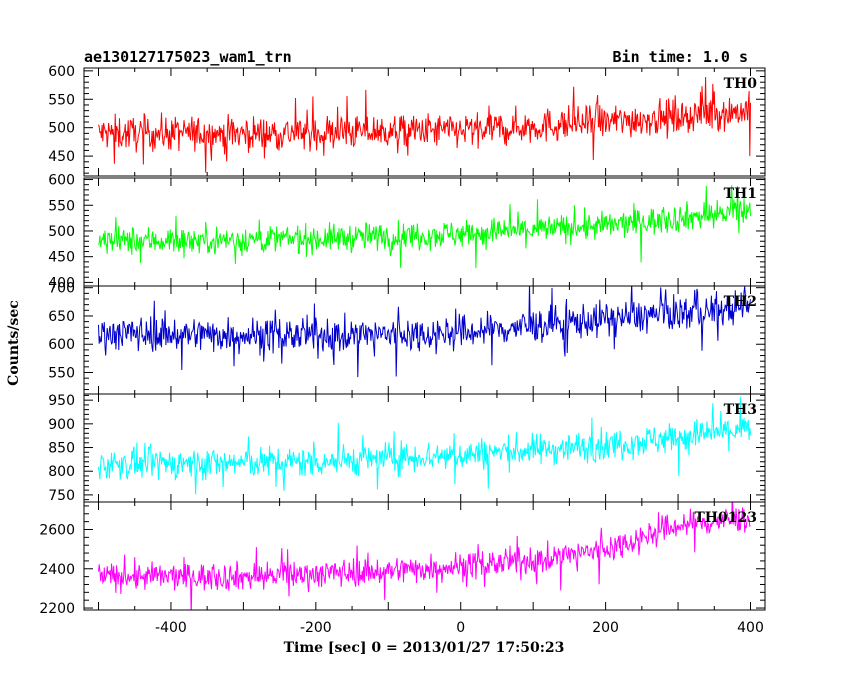  Describe the element at coordinates (740, 410) in the screenshot. I see `series-label-th3: TH3` at that location.